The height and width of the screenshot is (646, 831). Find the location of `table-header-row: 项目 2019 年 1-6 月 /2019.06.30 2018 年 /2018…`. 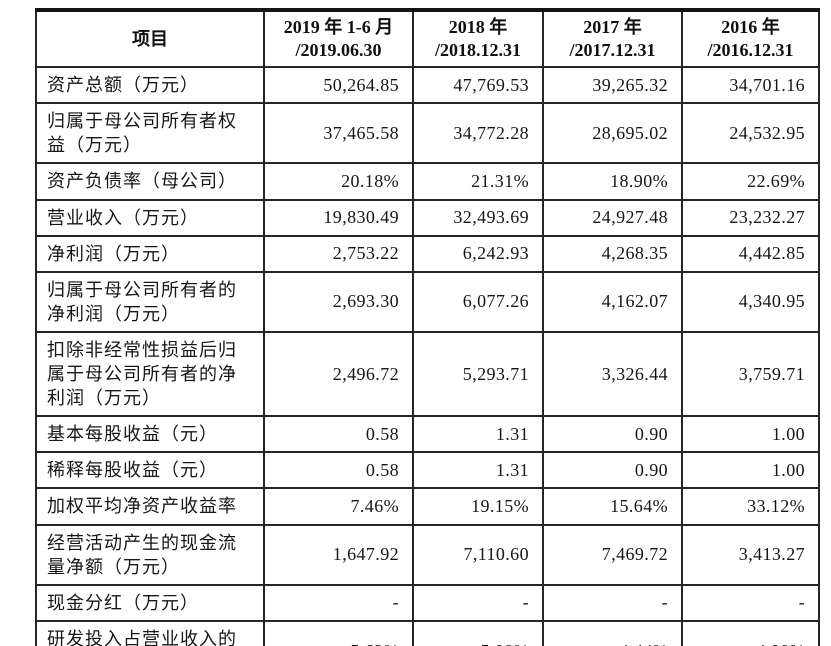

table-header-row: 项目 2019 年 1-6 月 /2019.06.30 2018 年 /2018… is located at coordinates (427, 38).